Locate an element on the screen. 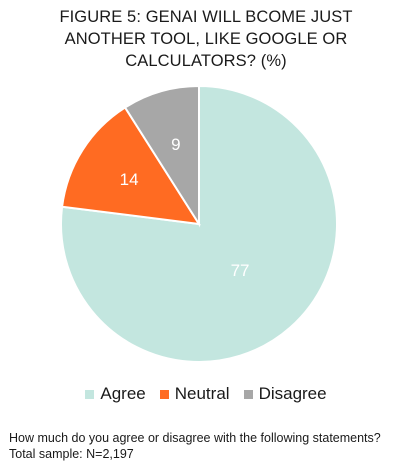  legend-item-disagree: Disagree is located at coordinates (285, 394).